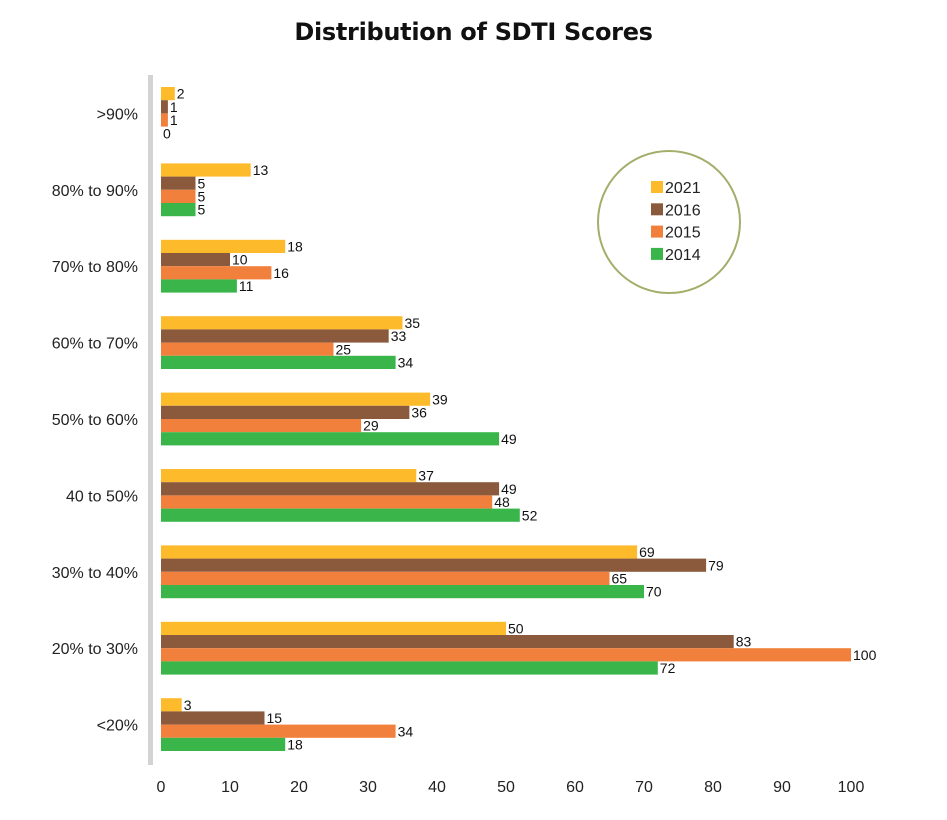  Describe the element at coordinates (246, 286) in the screenshot. I see `data-label: 11` at that location.